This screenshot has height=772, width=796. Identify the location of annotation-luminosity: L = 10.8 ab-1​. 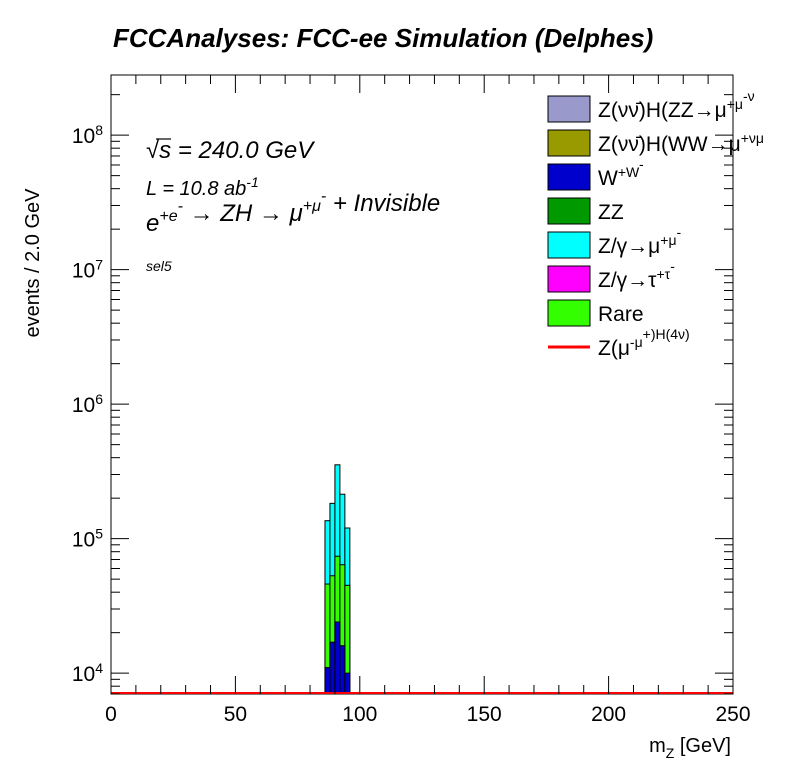
(202, 187).